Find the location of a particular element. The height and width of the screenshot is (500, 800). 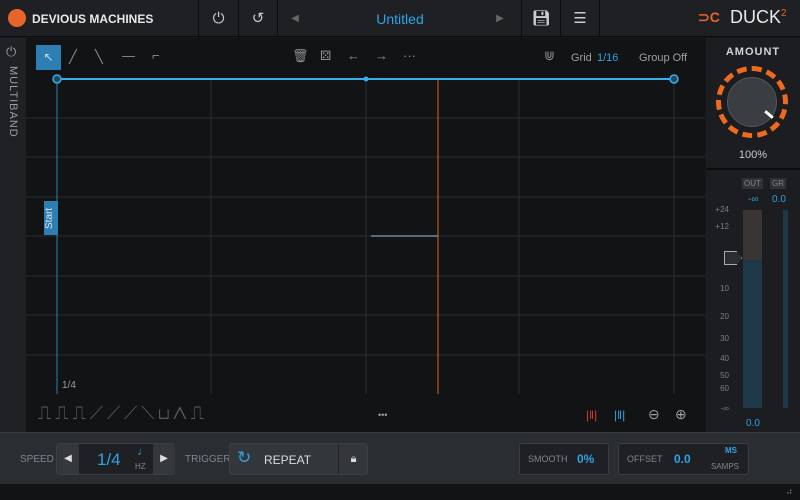

envelope-midpoint is located at coordinates (366, 79).